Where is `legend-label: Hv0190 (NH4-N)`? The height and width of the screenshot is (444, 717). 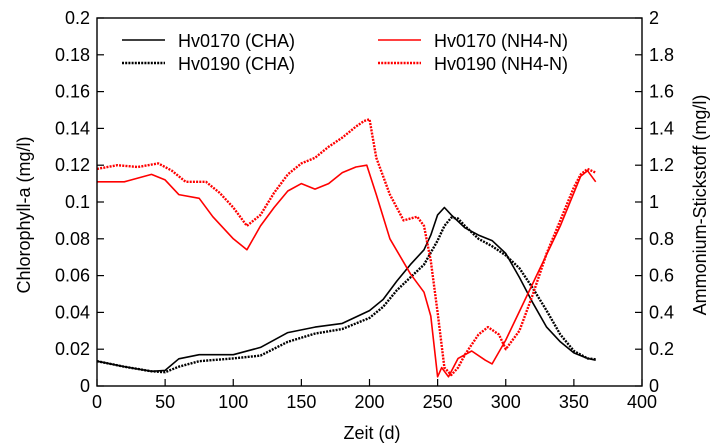 legend-label: Hv0190 (NH4-N) is located at coordinates (501, 64).